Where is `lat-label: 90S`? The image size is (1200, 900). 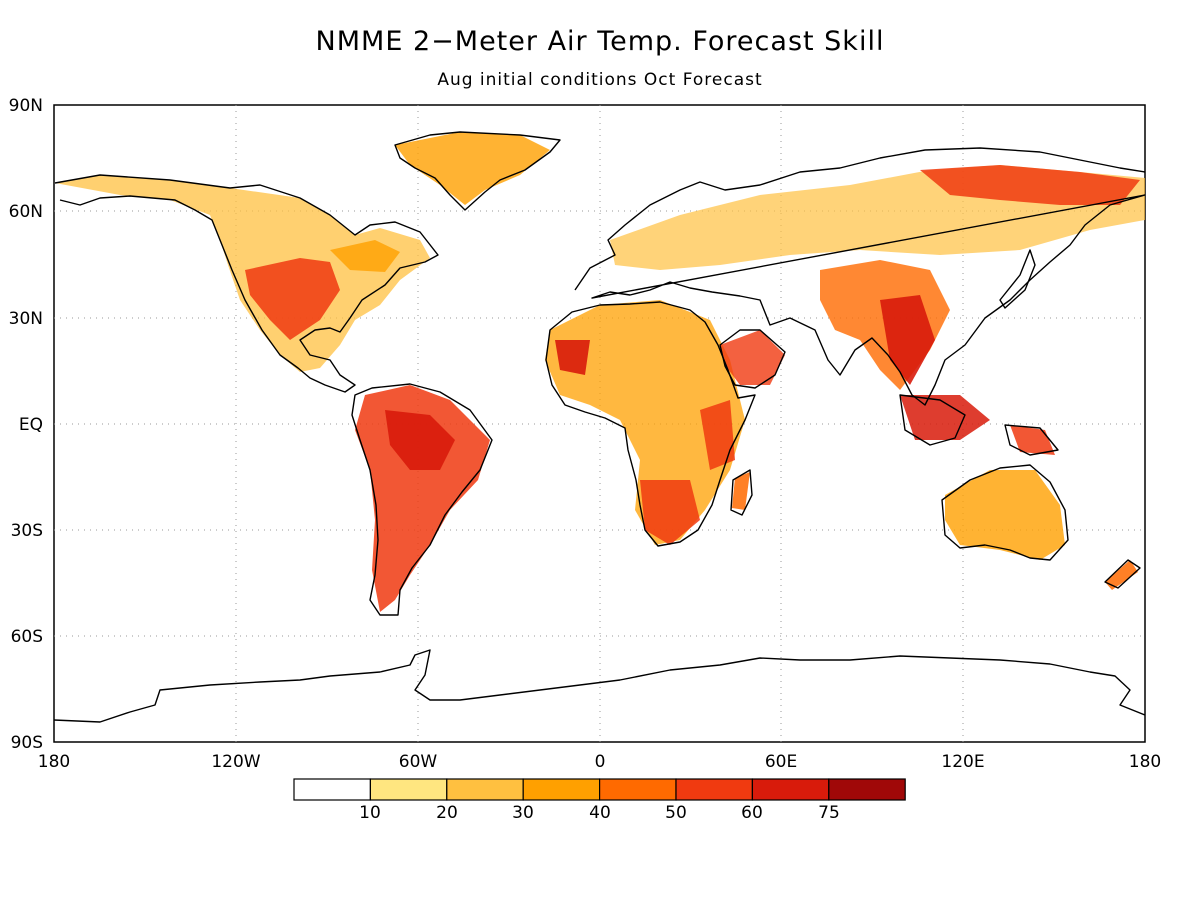
lat-label: 90S is located at coordinates (27, 743).